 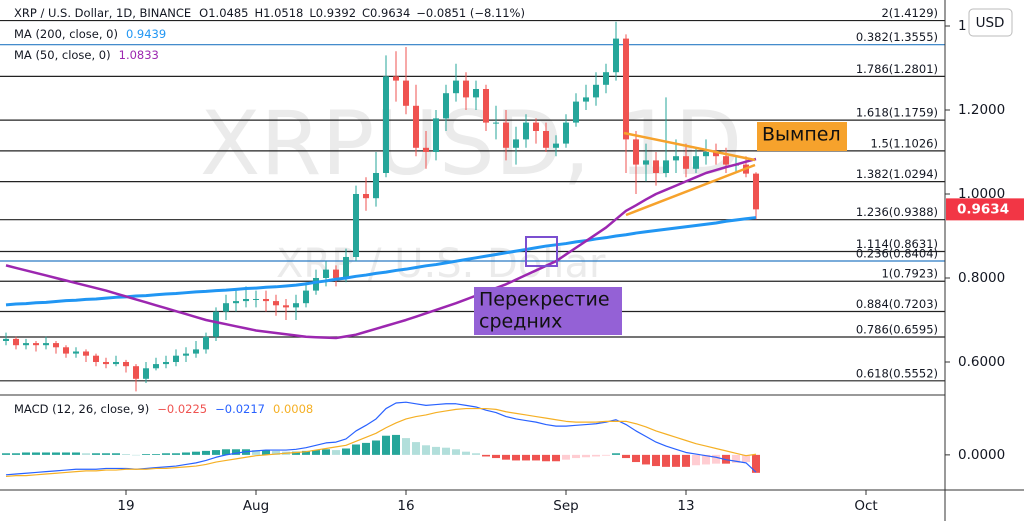 I want to click on ma50-value: 1.0833, so click(x=139, y=55).